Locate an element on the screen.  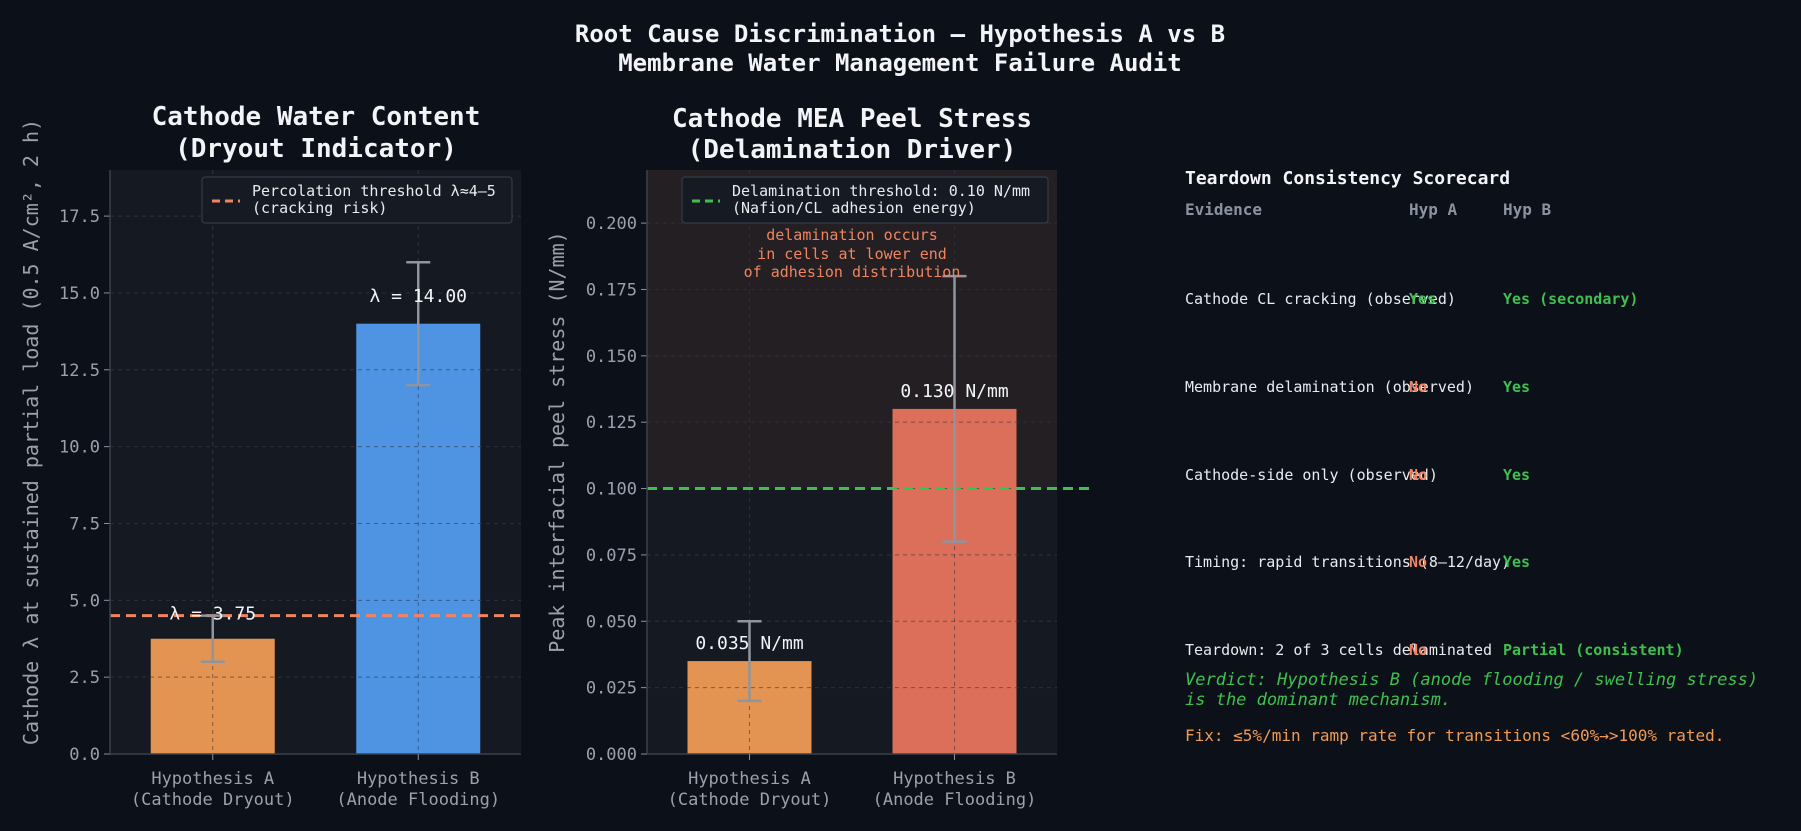
chart-title: Cathode MEA Peel Stress is located at coordinates (852, 119).